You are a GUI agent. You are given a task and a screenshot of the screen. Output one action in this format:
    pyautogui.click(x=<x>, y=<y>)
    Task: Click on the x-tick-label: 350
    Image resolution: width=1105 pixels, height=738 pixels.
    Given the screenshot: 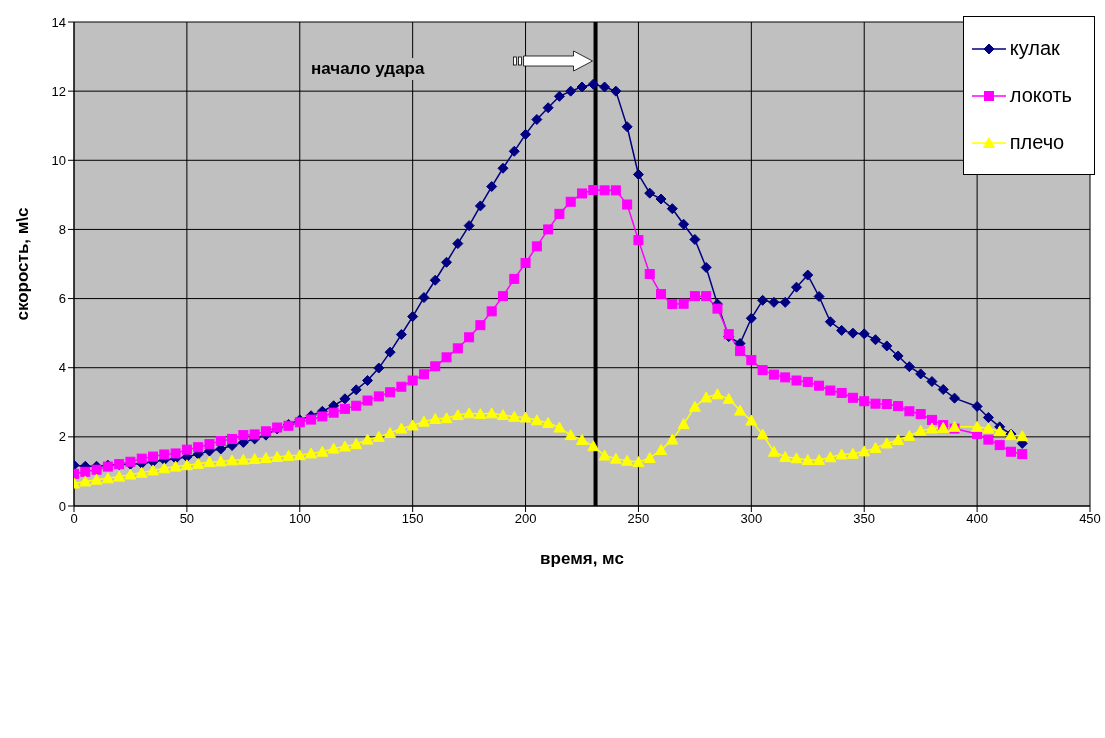 What is the action you would take?
    pyautogui.click(x=864, y=519)
    